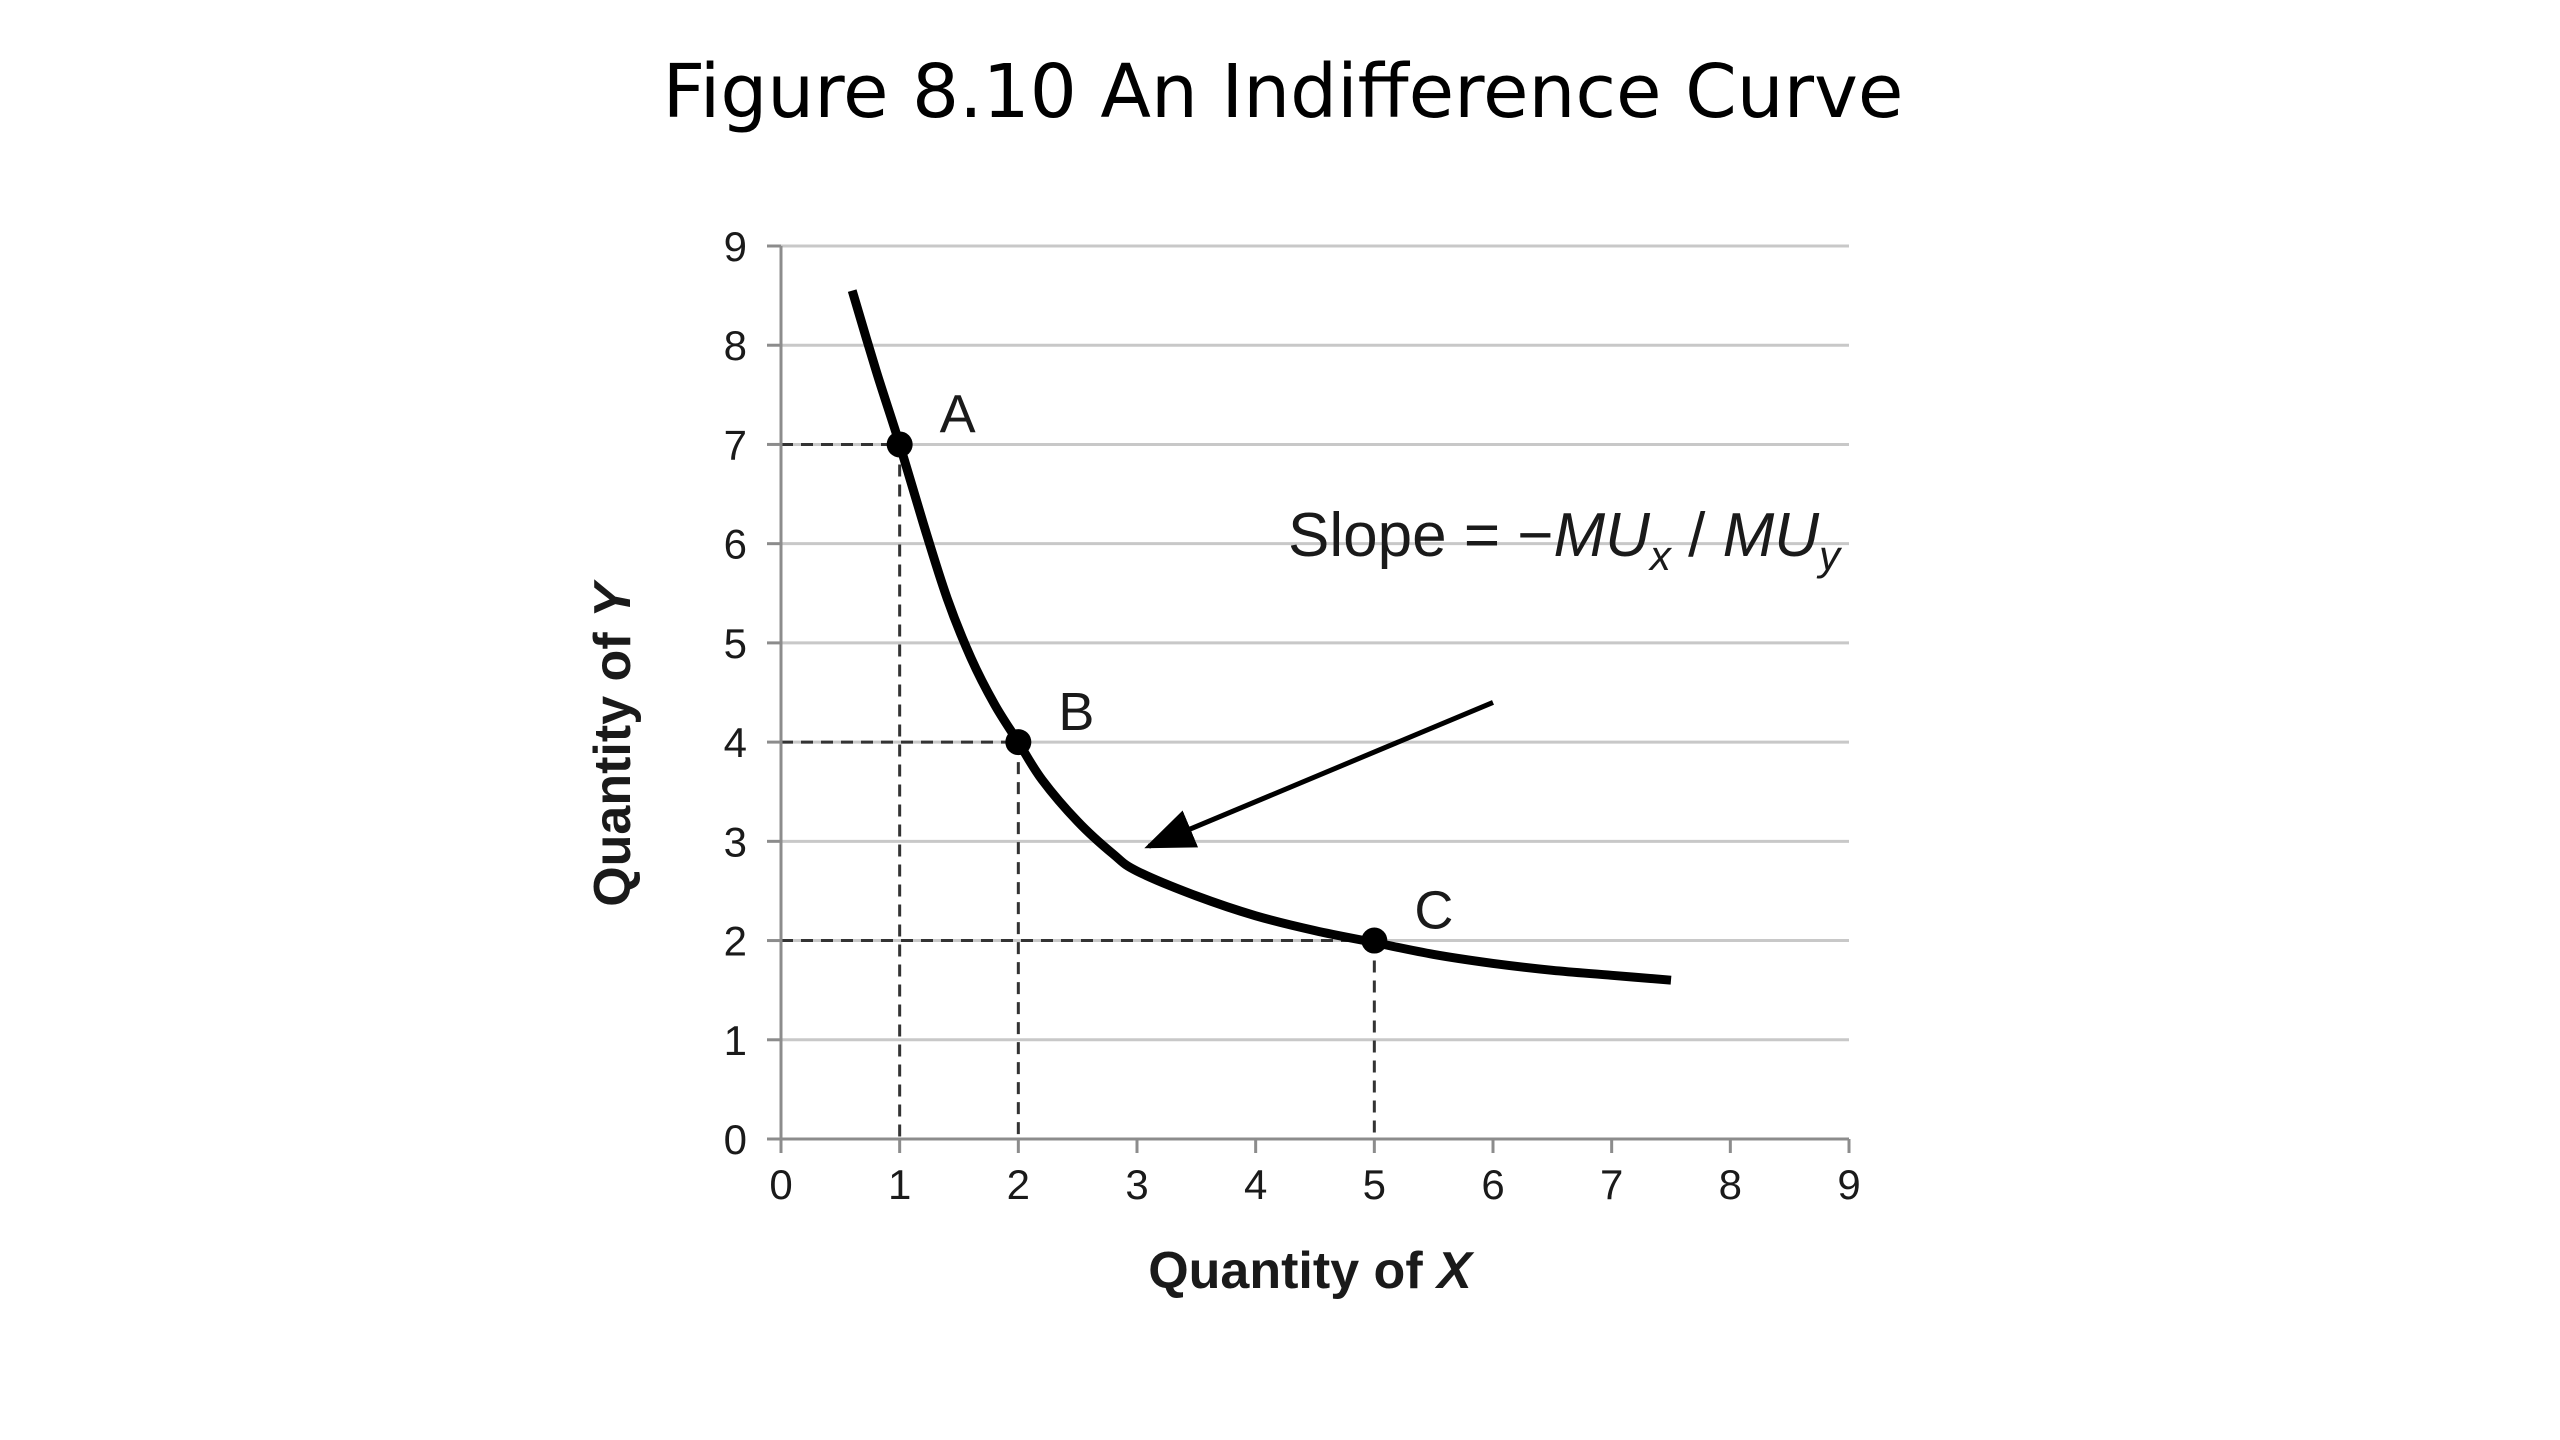 Image resolution: width=2560 pixels, height=1440 pixels. What do you see at coordinates (735, 246) in the screenshot?
I see `y-tick-label: 9` at bounding box center [735, 246].